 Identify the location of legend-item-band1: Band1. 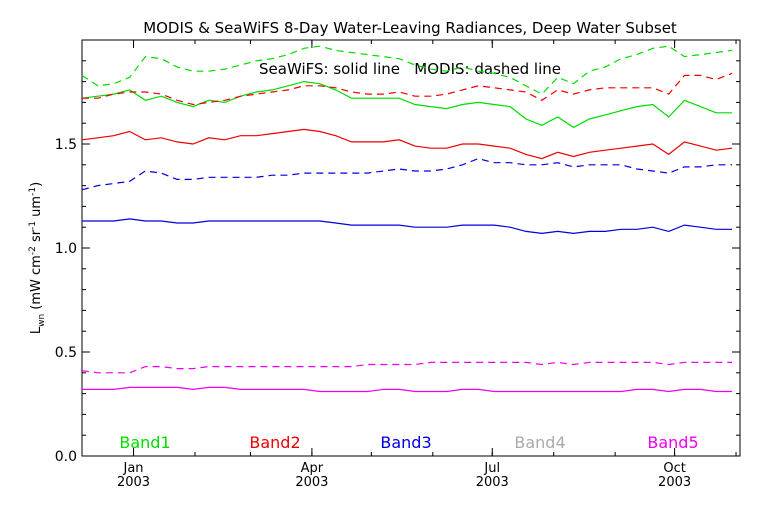
(144, 442).